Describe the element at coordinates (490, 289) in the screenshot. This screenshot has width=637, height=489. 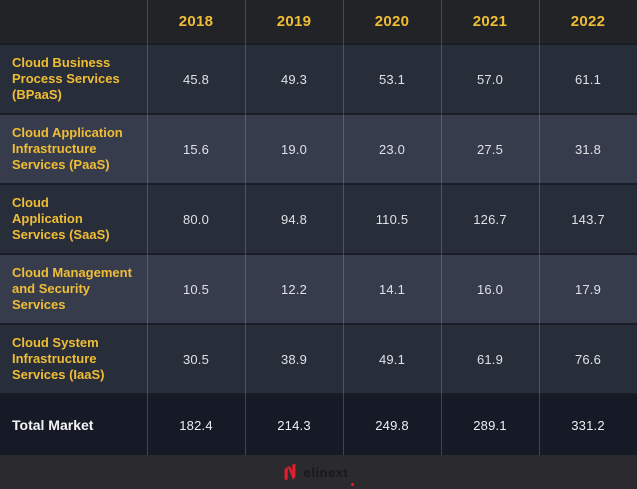
I see `cell-value: 16.0` at that location.